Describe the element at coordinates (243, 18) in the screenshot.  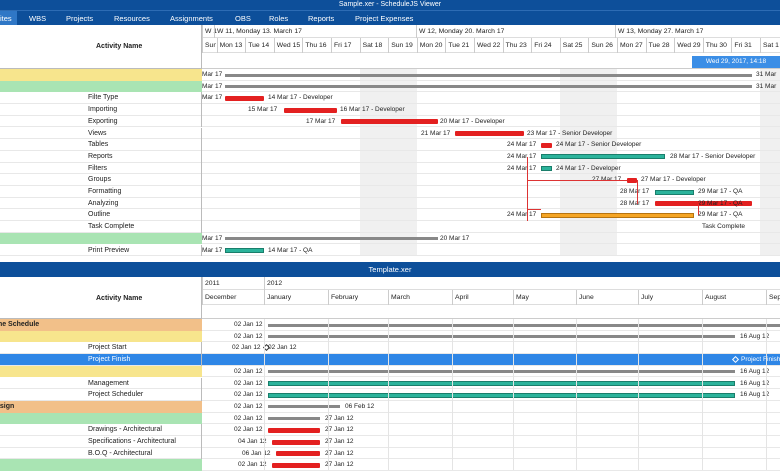
I see `menu-obs: OBS` at that location.